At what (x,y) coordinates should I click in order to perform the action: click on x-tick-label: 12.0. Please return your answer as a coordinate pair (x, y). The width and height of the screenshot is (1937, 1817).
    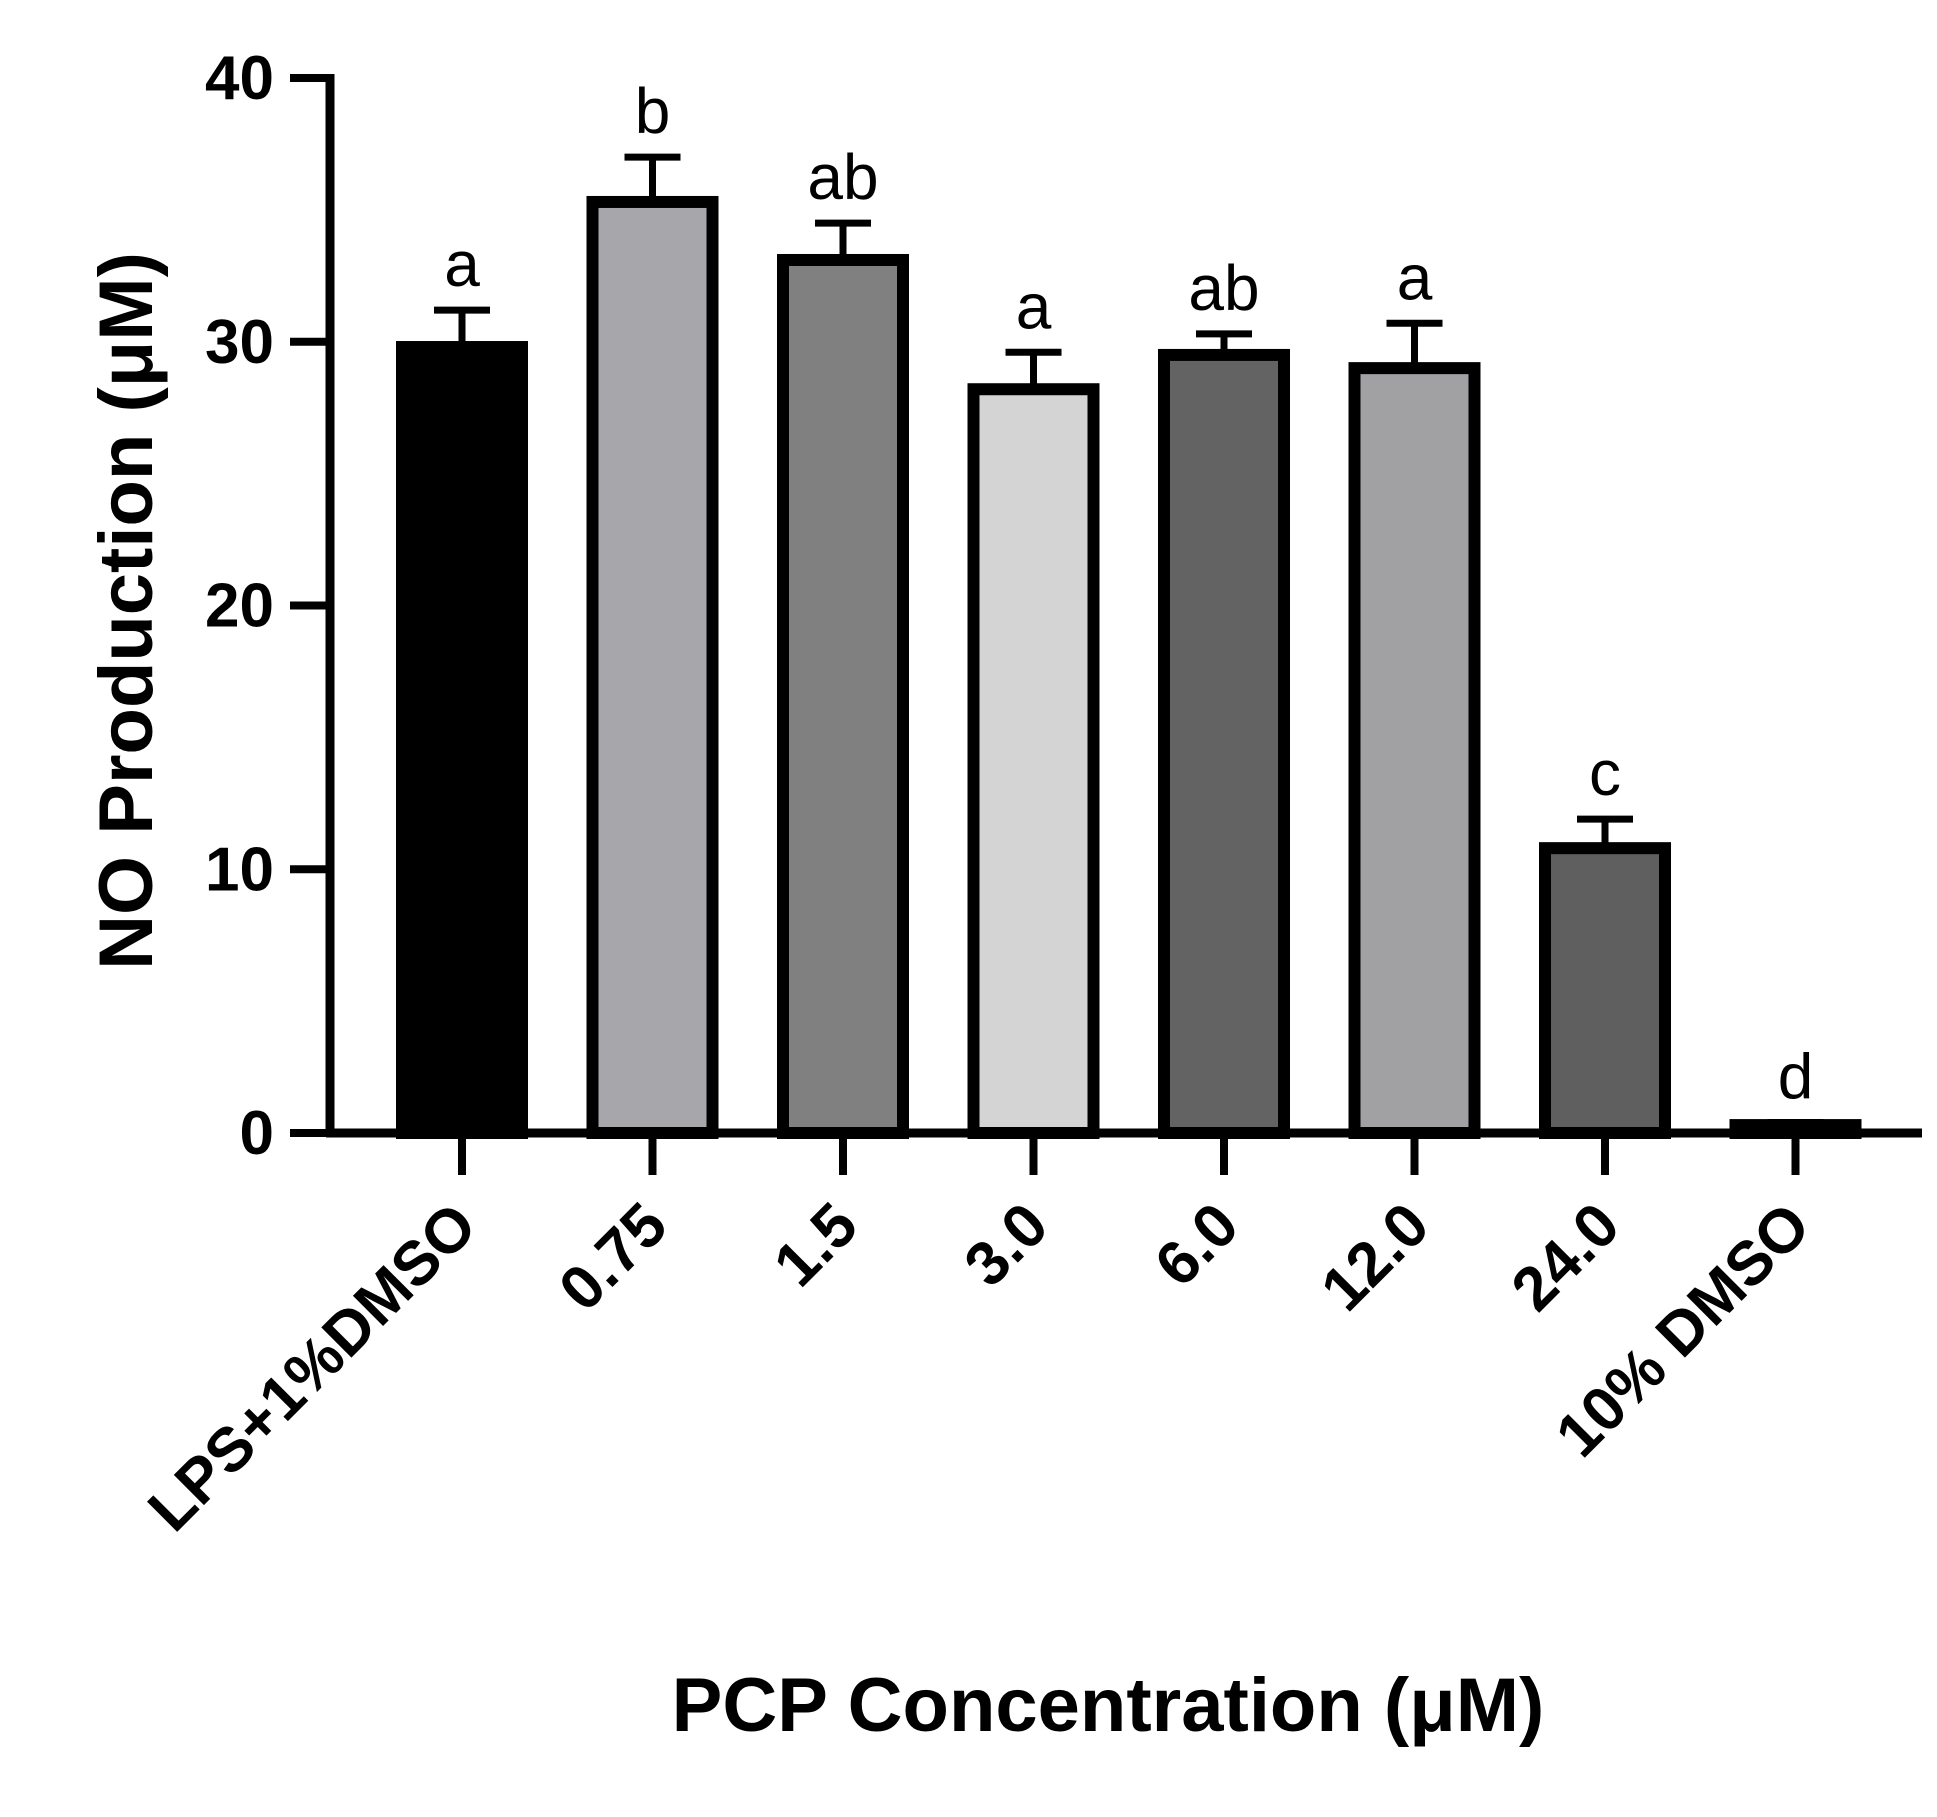
    Looking at the image, I should click on (1375, 1257).